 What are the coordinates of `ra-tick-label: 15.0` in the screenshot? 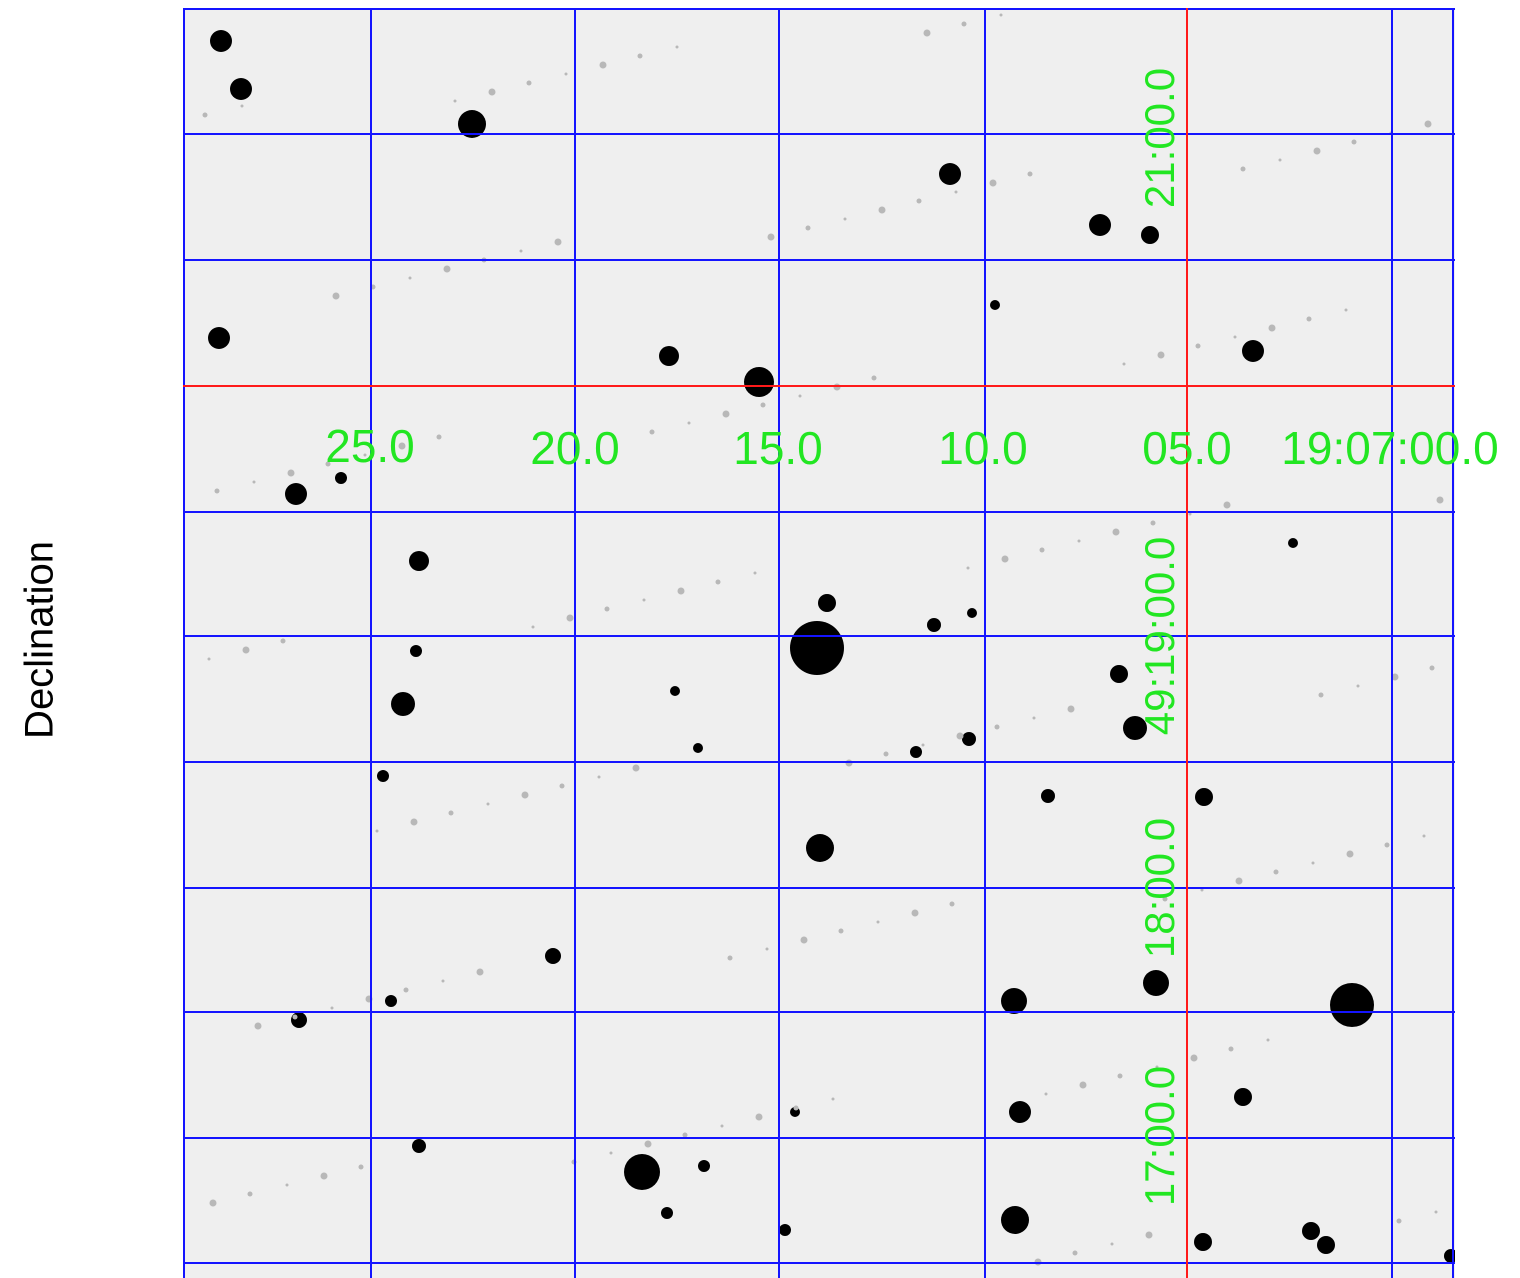 It's located at (778, 448).